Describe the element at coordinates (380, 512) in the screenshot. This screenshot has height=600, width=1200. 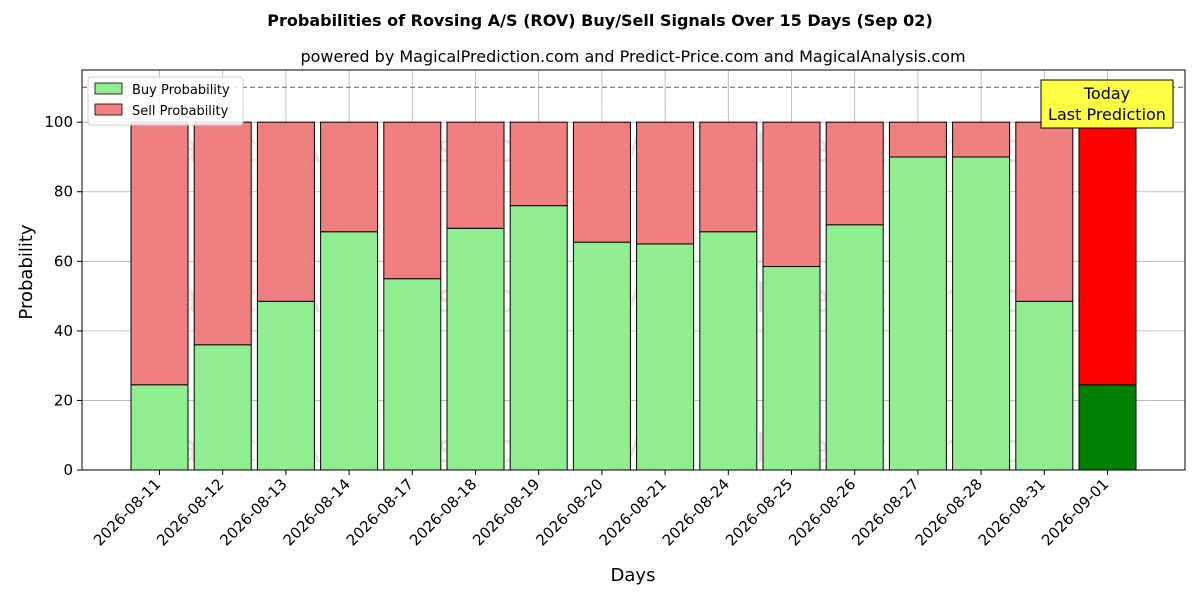
I see `x-tick-label: 2026-08-17` at that location.